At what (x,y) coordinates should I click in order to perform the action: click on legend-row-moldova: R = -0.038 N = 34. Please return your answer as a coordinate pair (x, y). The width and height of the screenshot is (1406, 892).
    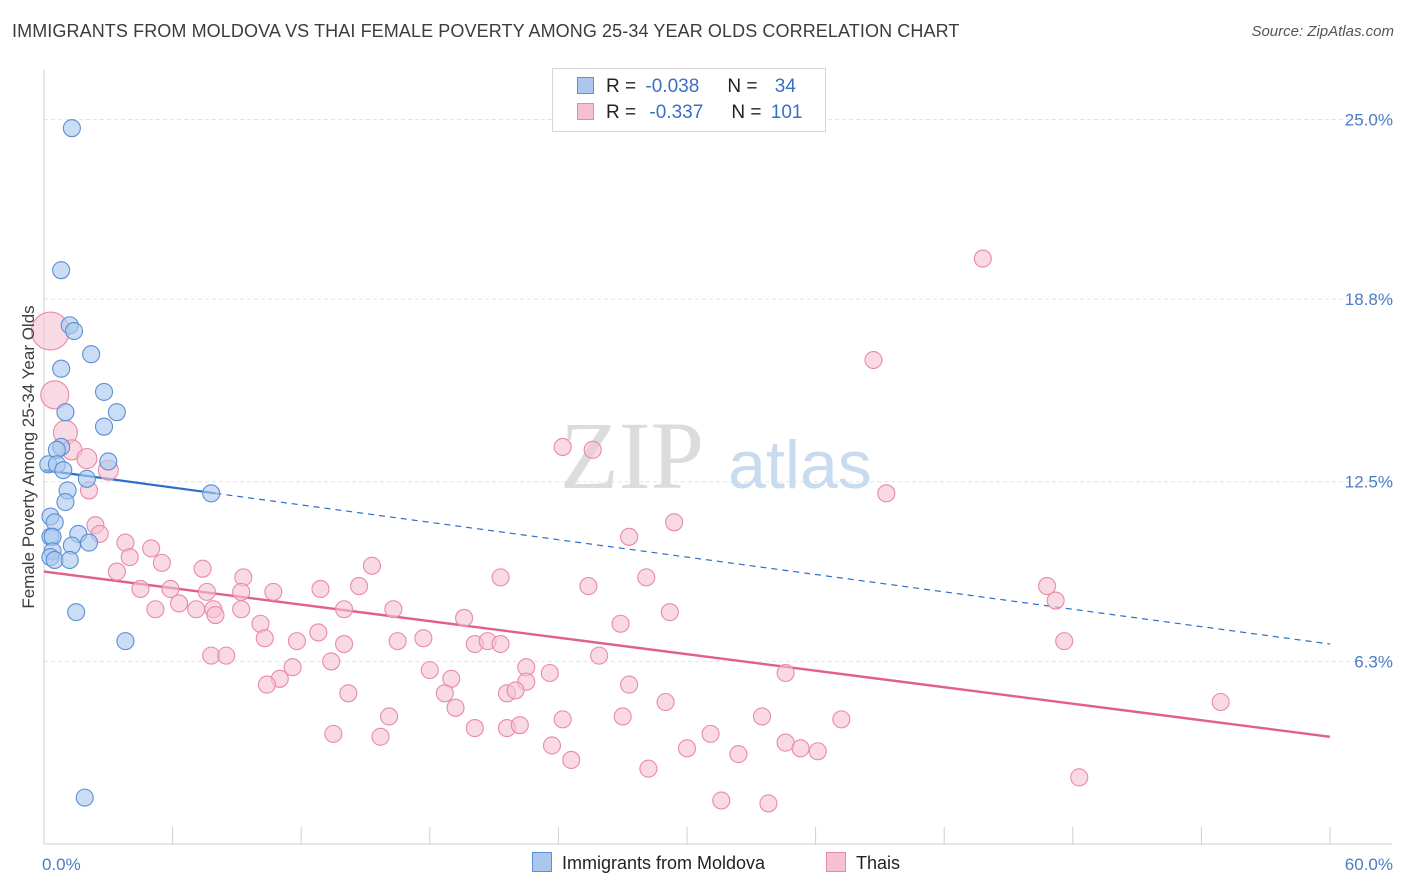
    Looking at the image, I should click on (686, 87).